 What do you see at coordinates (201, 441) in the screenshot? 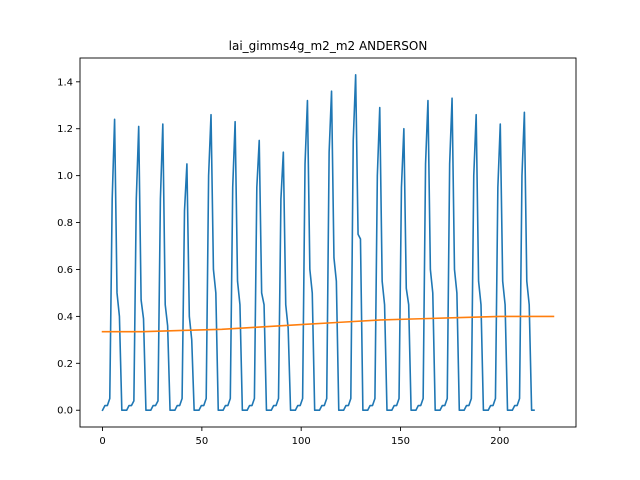
I see `x-tick-label: 50` at bounding box center [201, 441].